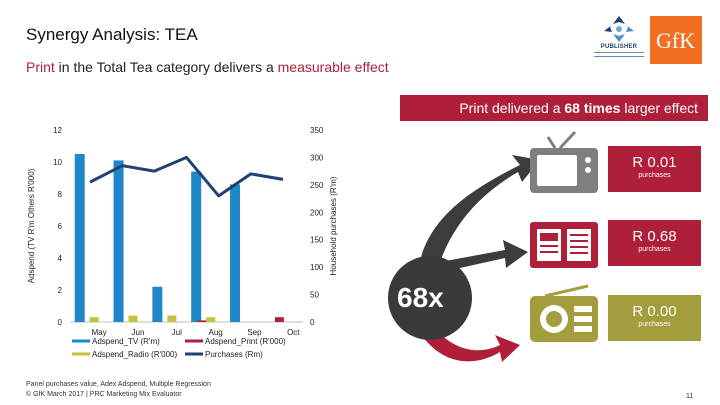 This screenshot has width=720, height=405. Describe the element at coordinates (60, 290) in the screenshot. I see `y-tick-label: 2` at that location.